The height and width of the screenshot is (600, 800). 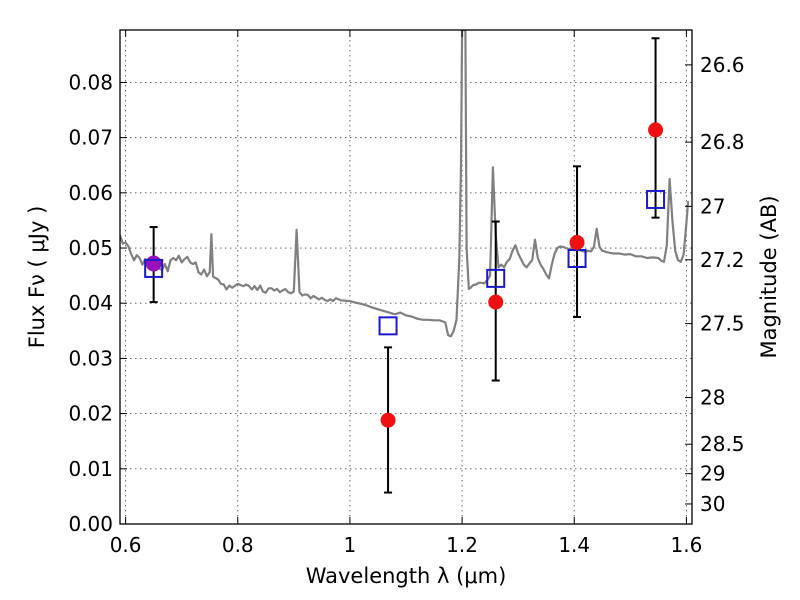 What do you see at coordinates (406, 576) in the screenshot?
I see `x-axis-label: Wavelength λ (μm)` at bounding box center [406, 576].